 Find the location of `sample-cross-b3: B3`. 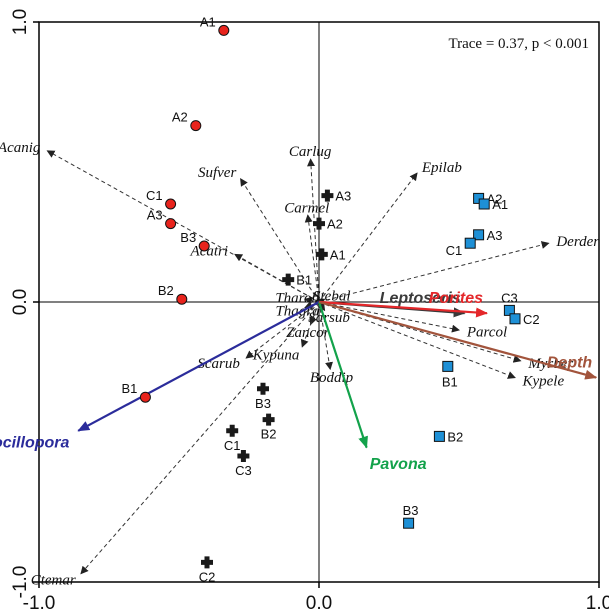

sample-cross-b3: B3 is located at coordinates (263, 396).